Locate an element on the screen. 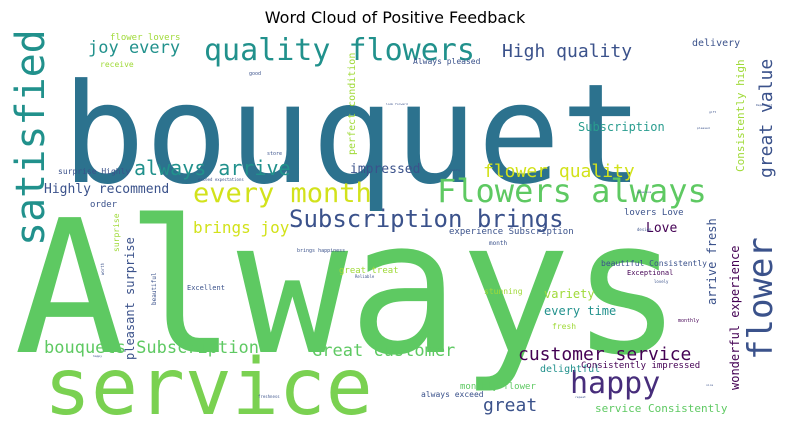 This screenshot has width=790, height=427. word-cloud-word: pleasant surprise is located at coordinates (130, 298).